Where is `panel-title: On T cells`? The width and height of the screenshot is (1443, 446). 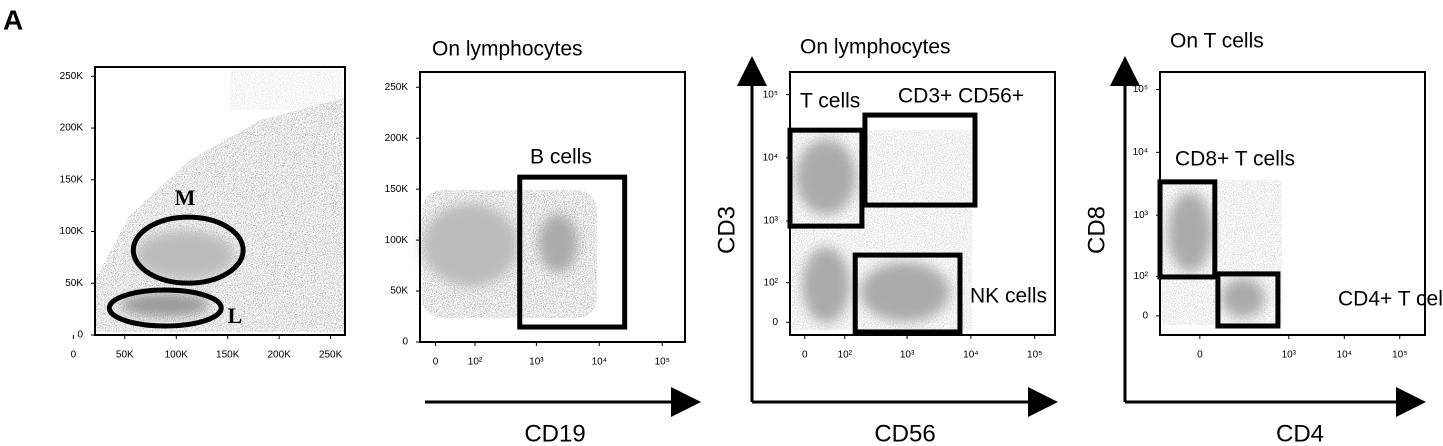 panel-title: On T cells is located at coordinates (1217, 41).